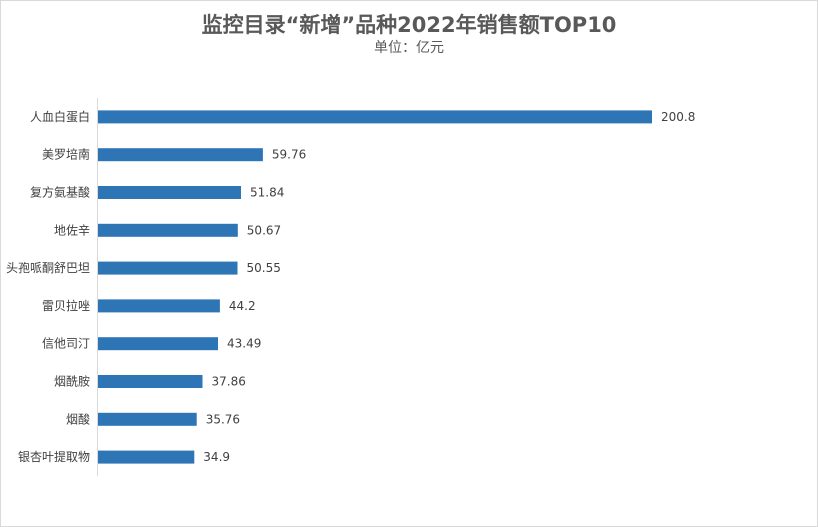 The height and width of the screenshot is (527, 818). What do you see at coordinates (264, 230) in the screenshot?
I see `data-label: 50.67` at bounding box center [264, 230].